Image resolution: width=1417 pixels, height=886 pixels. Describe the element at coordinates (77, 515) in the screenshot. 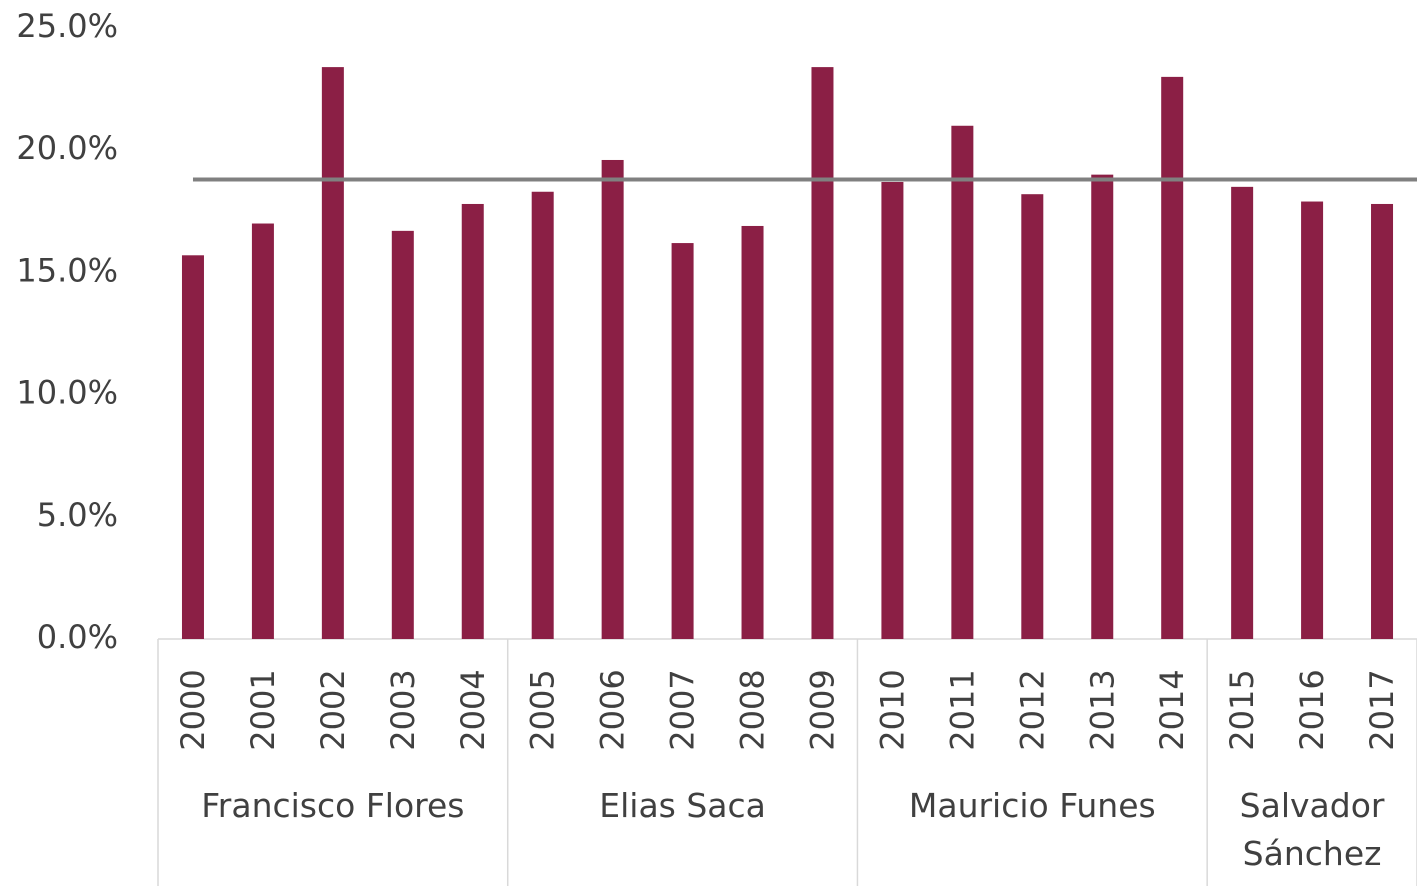

I see `y-tick-label: 5.0%` at that location.